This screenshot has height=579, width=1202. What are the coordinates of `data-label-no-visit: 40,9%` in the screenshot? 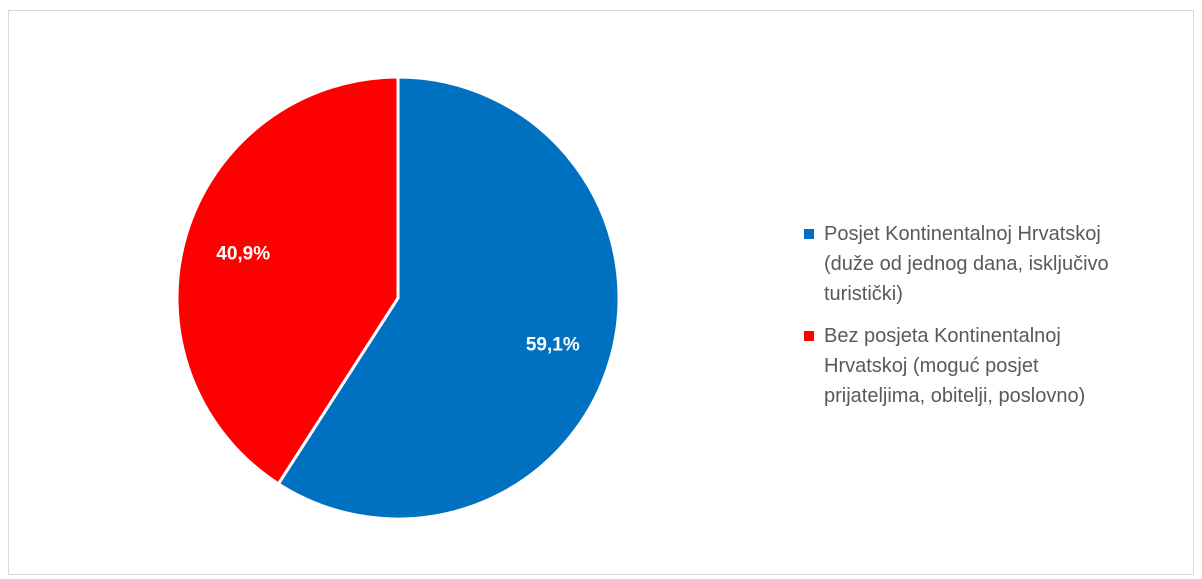 It's located at (243, 254).